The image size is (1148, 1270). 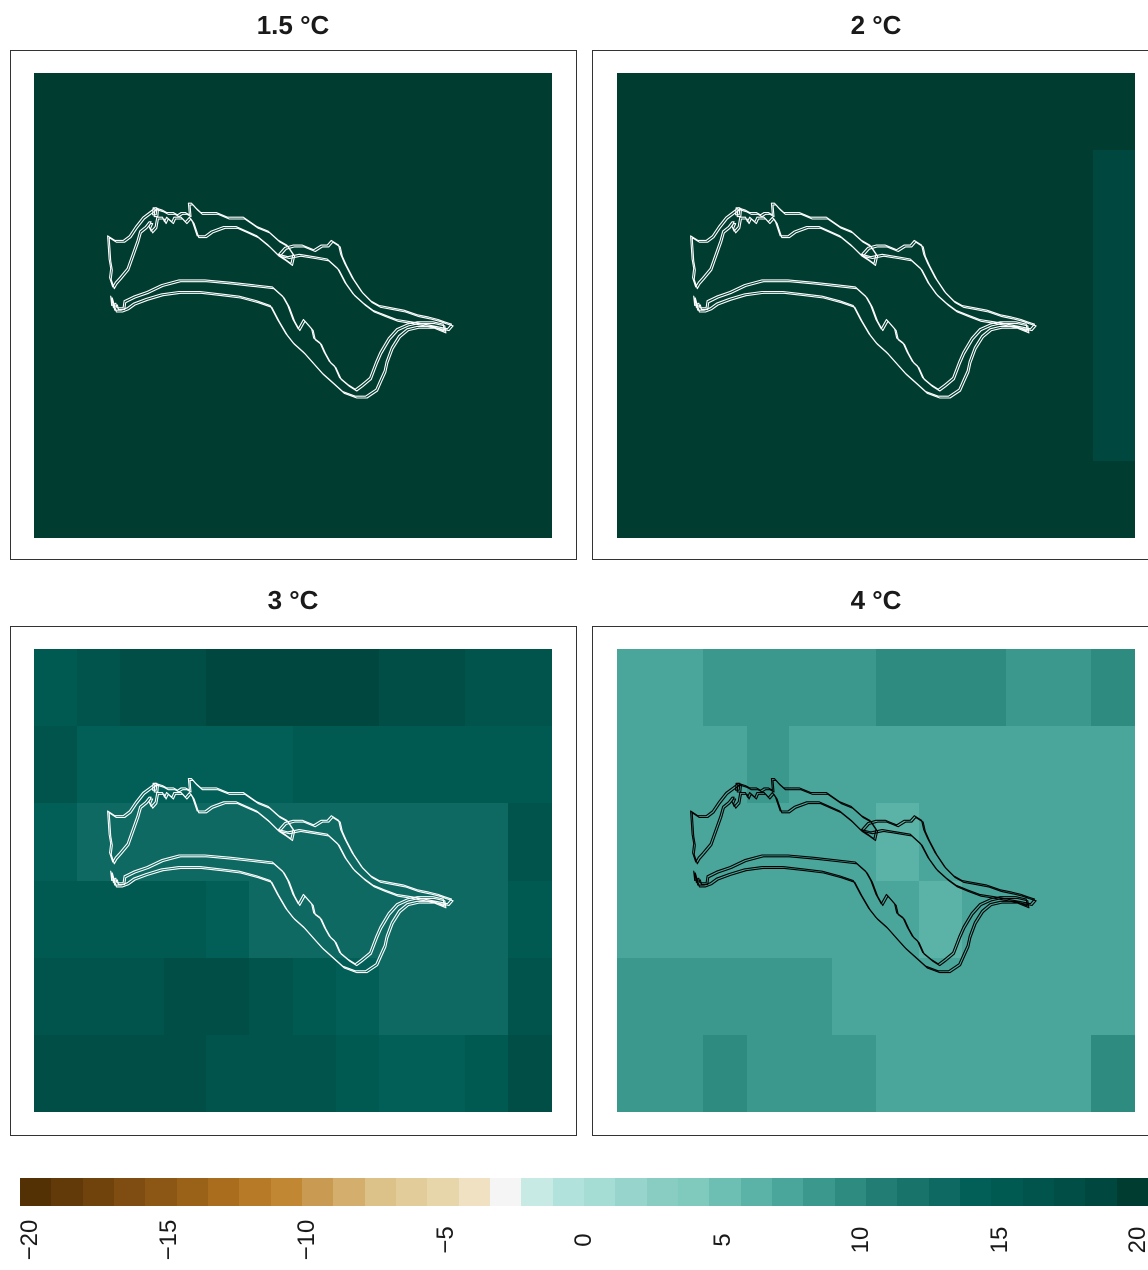 What do you see at coordinates (168, 1240) in the screenshot?
I see `colorbar-tick-label: −15` at bounding box center [168, 1240].